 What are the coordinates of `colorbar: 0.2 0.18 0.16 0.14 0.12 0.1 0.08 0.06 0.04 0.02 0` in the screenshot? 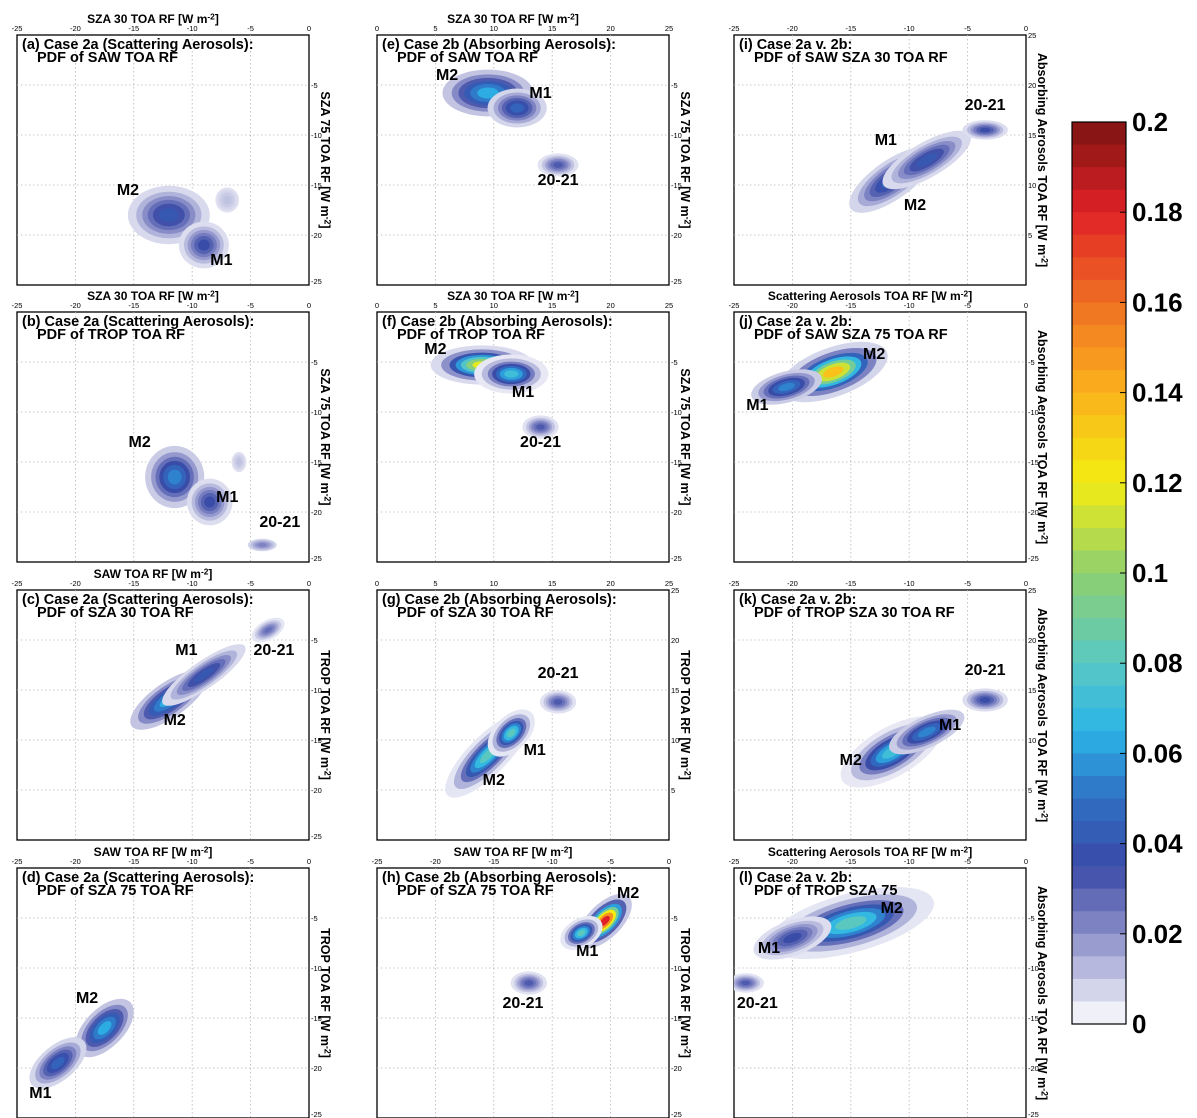 It's located at (1127, 573).